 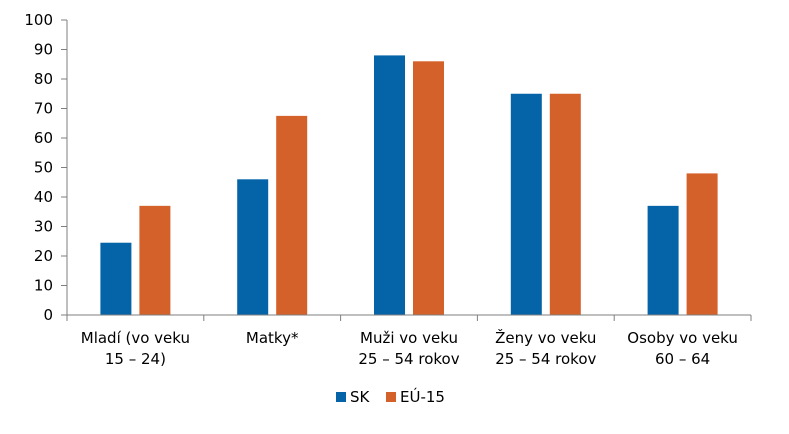 What do you see at coordinates (38, 20) in the screenshot?
I see `y-tick-label: 100` at bounding box center [38, 20].